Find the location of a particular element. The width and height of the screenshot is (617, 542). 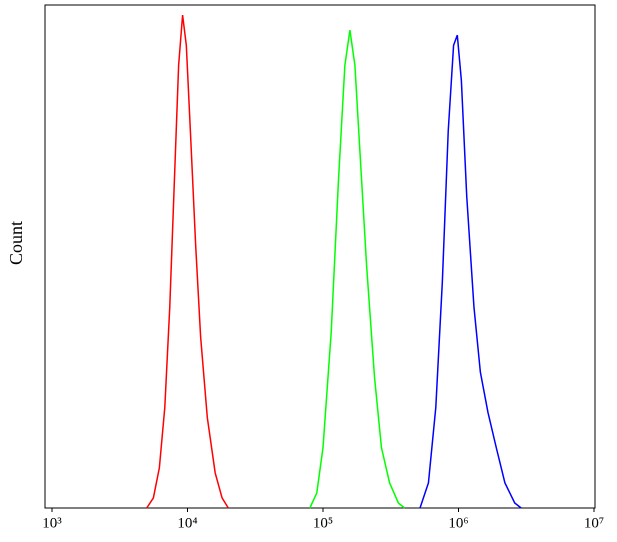

x-tick-label: 10⁴ is located at coordinates (187, 523).